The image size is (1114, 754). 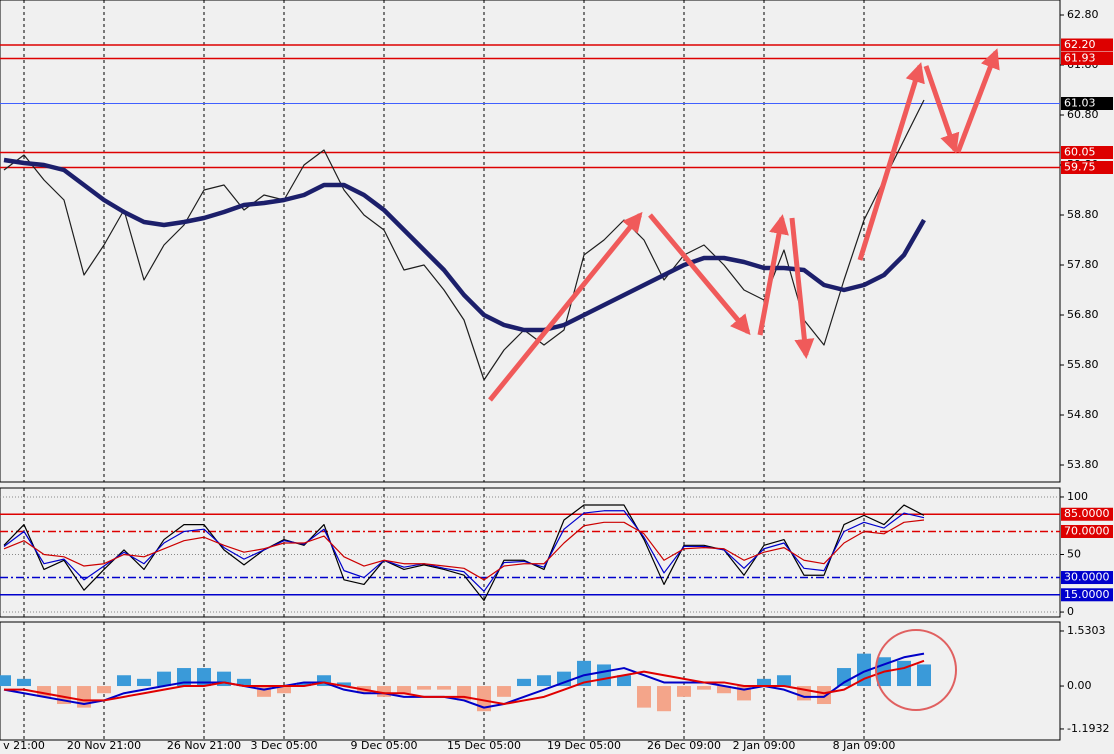 What do you see at coordinates (684, 745) in the screenshot?
I see `x-tick-label: 26 Dec 09:00` at bounding box center [684, 745].